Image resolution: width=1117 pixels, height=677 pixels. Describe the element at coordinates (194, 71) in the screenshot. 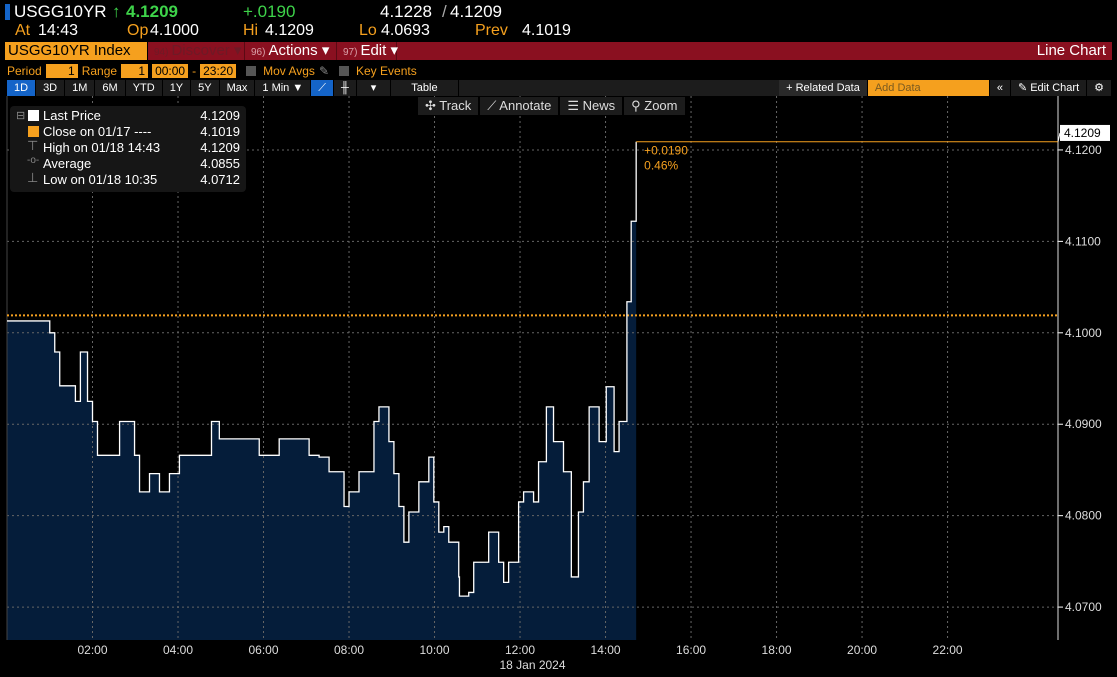

I see `time-dash: -` at that location.